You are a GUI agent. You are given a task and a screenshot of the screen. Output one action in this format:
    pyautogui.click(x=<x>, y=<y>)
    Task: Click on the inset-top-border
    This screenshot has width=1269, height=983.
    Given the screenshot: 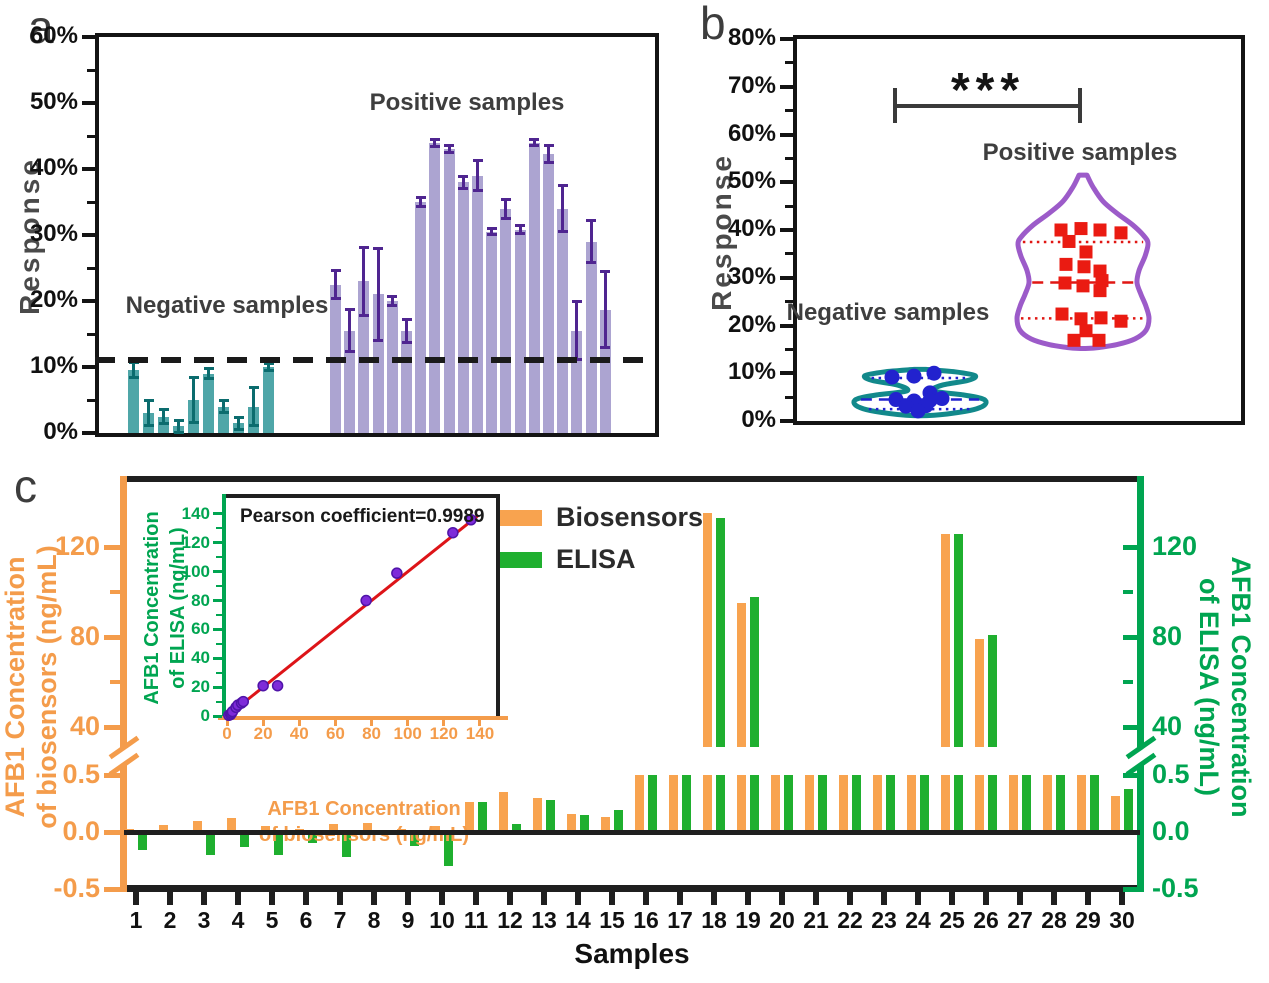 What is the action you would take?
    pyautogui.click(x=361, y=496)
    